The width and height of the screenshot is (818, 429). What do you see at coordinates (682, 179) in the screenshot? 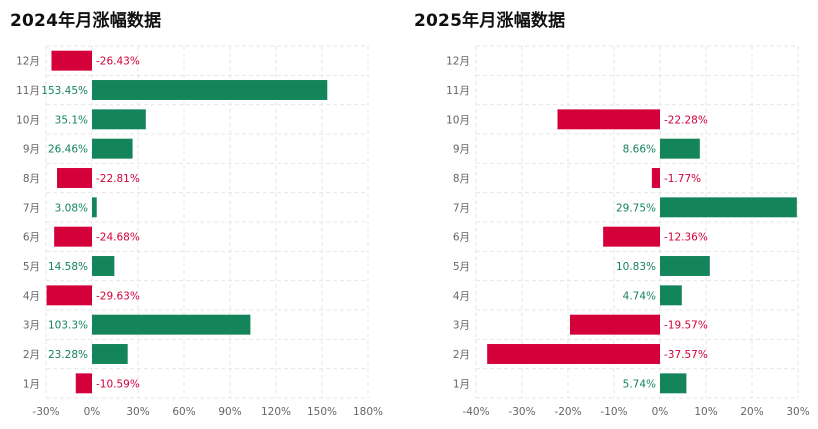
I see `data-label: -1.77%` at bounding box center [682, 179].